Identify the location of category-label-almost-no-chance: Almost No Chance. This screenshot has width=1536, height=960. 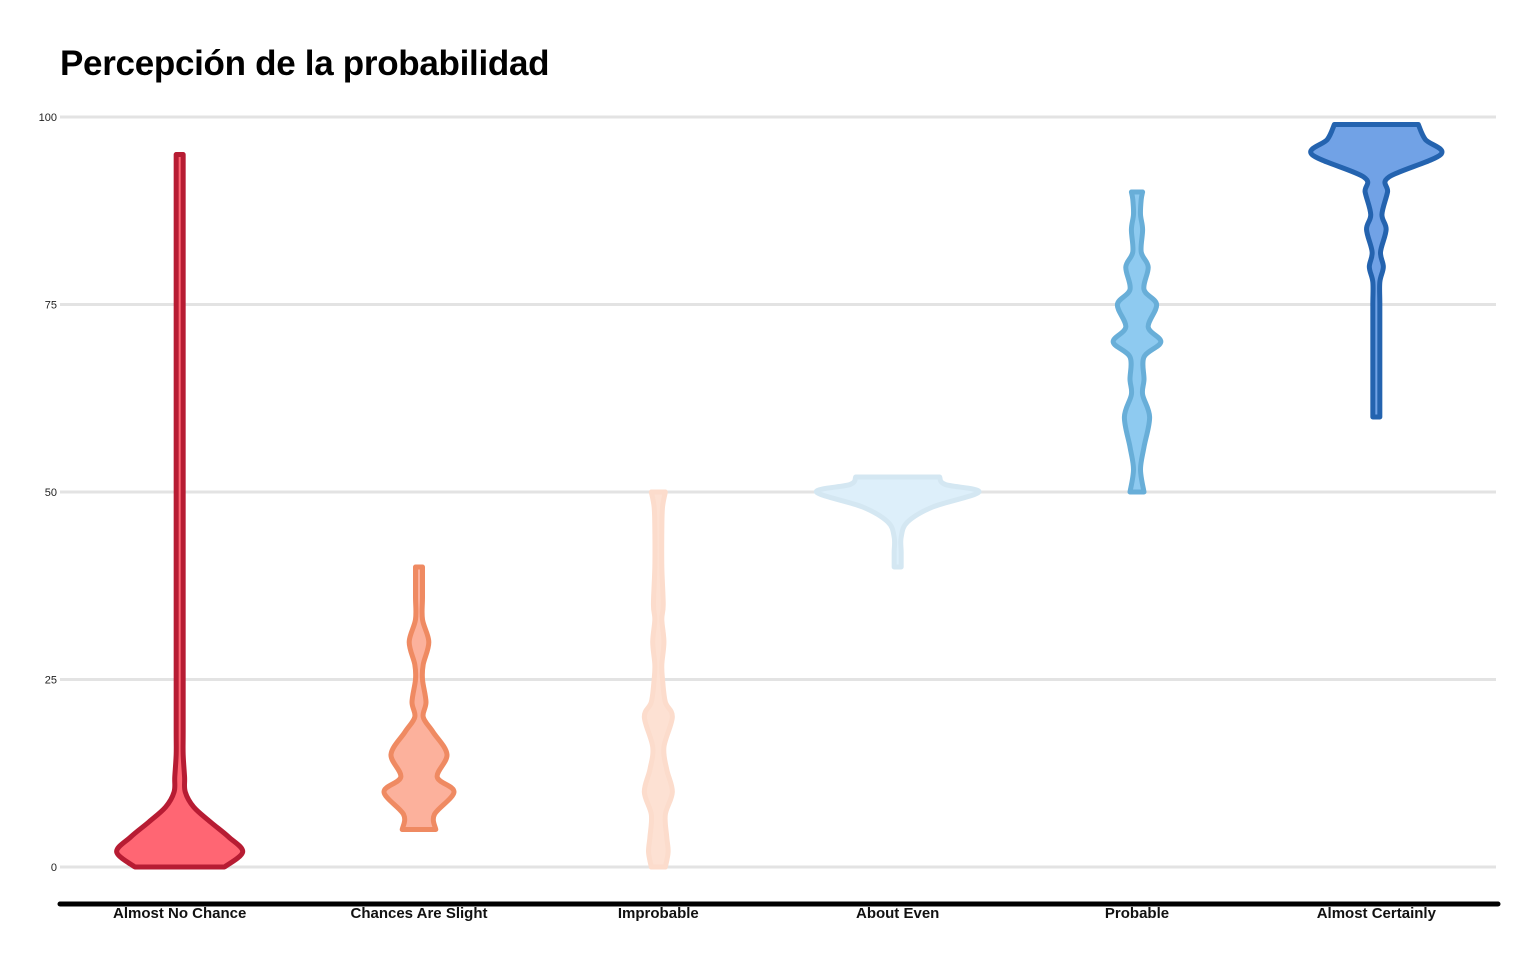
(179, 913).